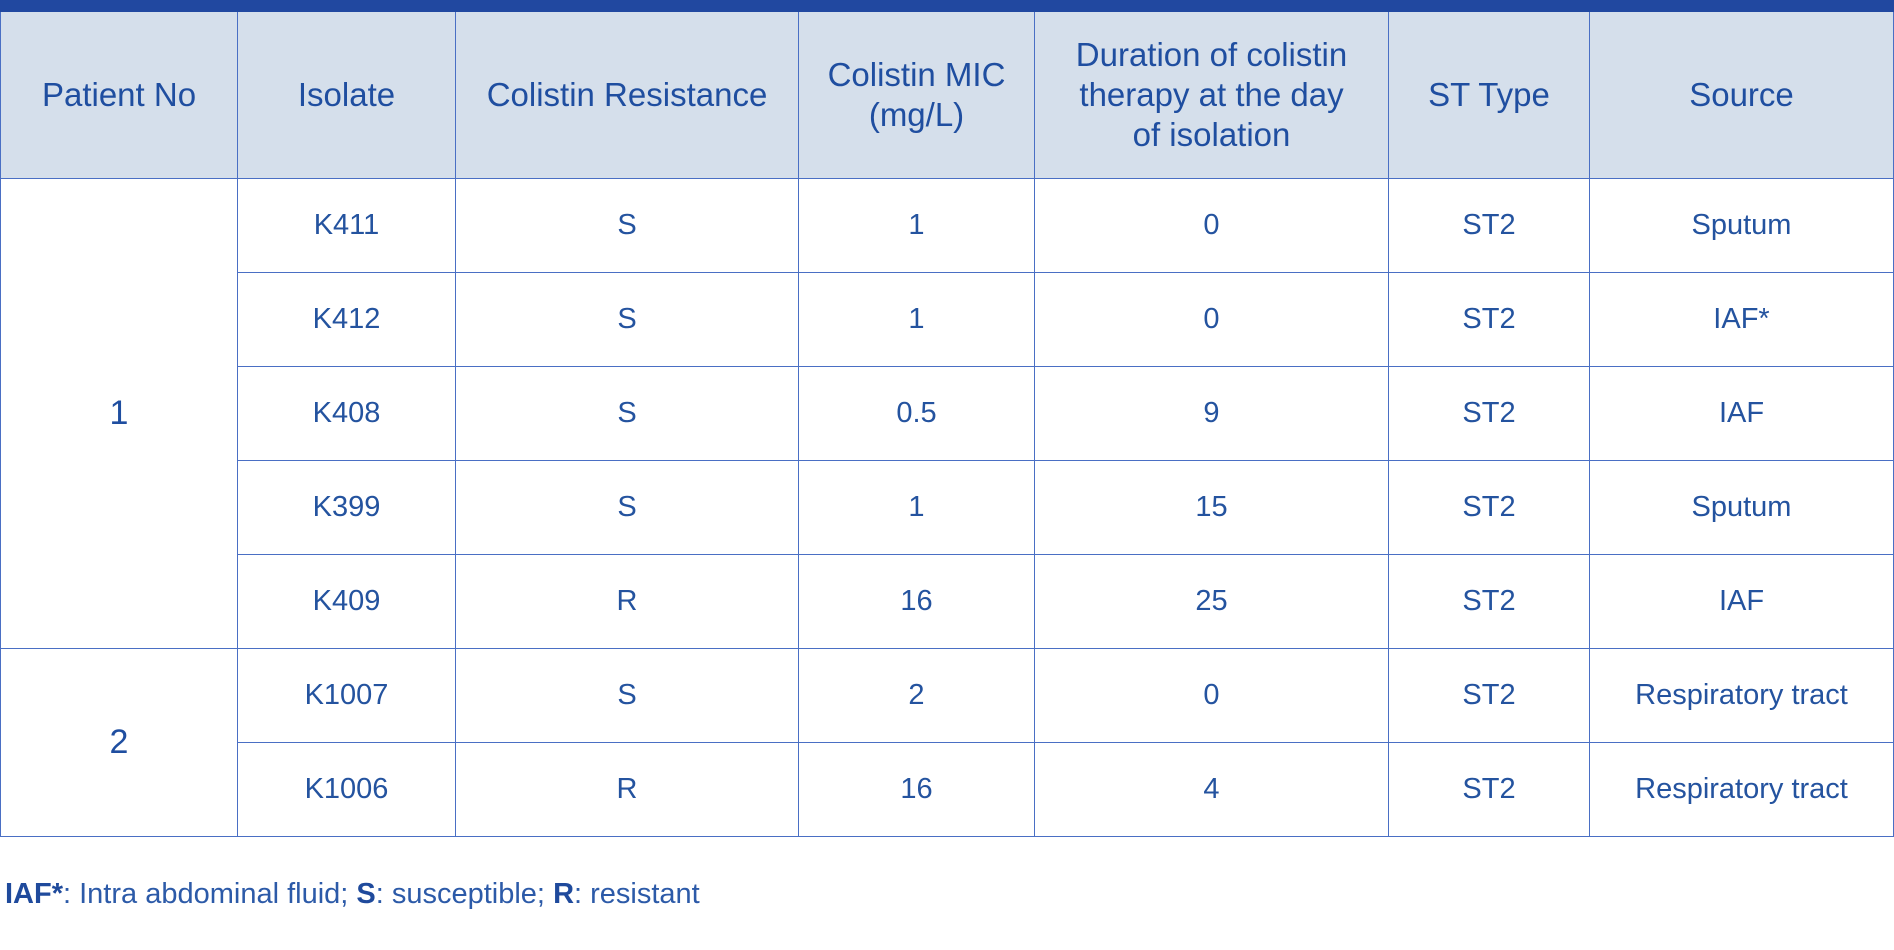 The height and width of the screenshot is (950, 1894). What do you see at coordinates (1211, 601) in the screenshot?
I see `duration-cell: 25` at bounding box center [1211, 601].